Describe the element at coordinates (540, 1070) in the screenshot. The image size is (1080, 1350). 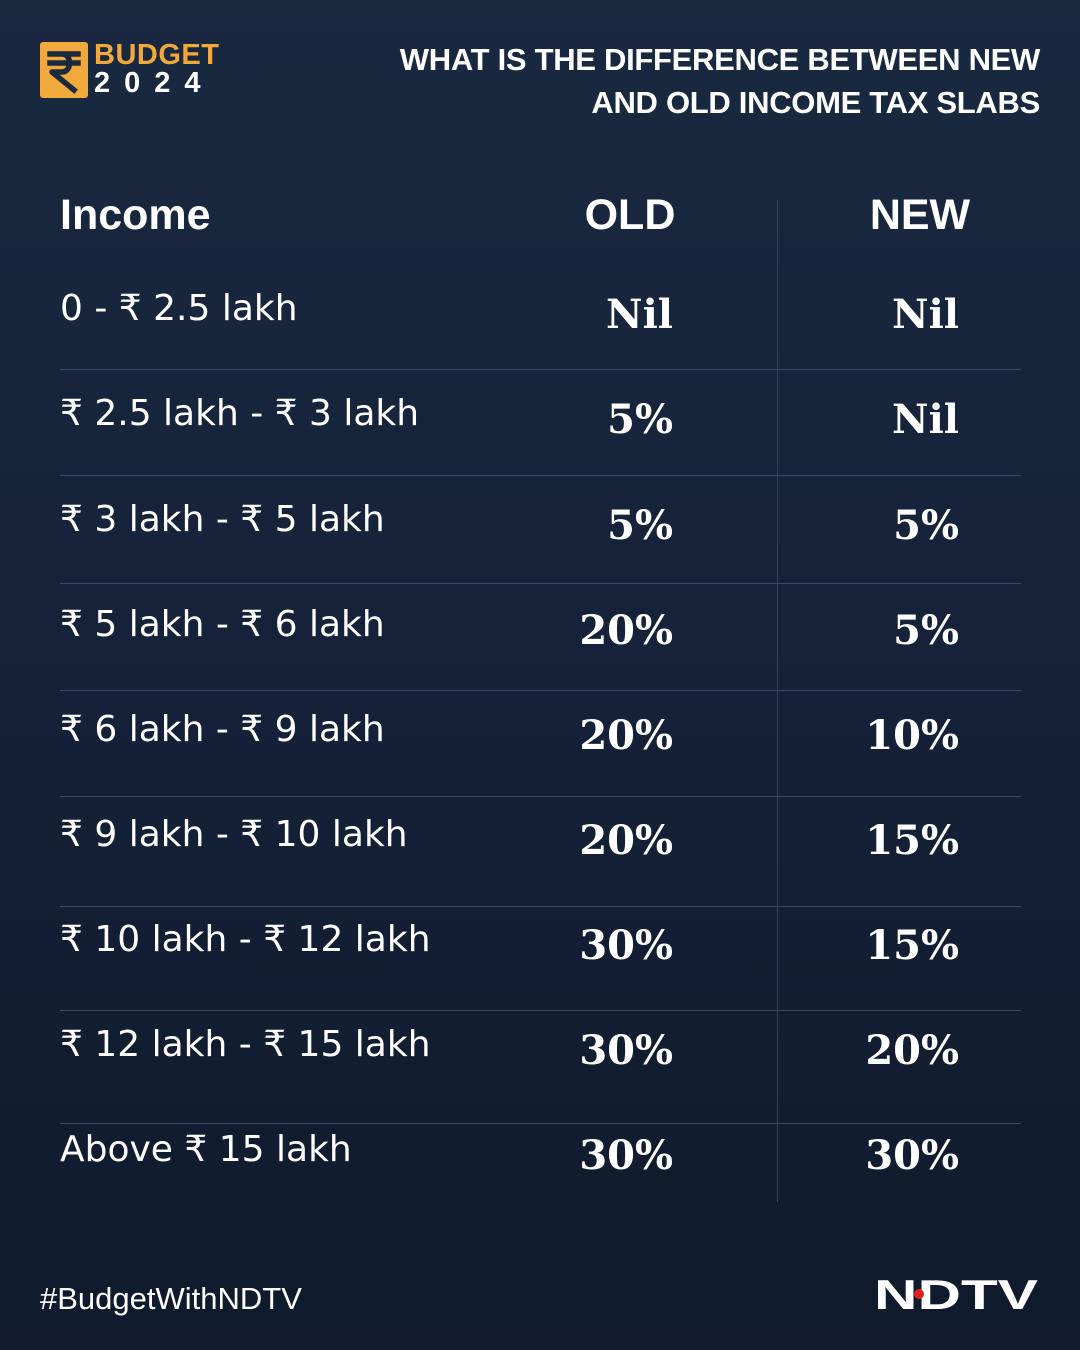
I see `table-row: ₹ 12 lakh - ₹ 15 lakh 30% 20%` at that location.